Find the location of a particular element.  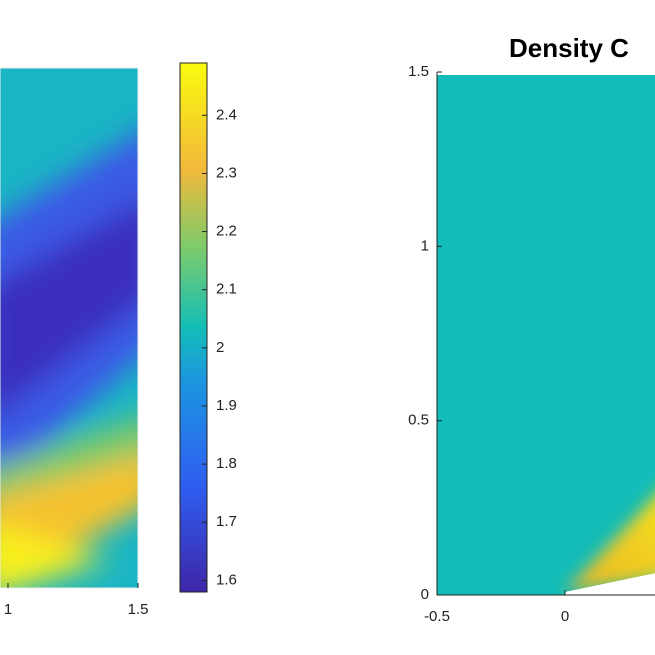

colorbar is located at coordinates (193, 327).